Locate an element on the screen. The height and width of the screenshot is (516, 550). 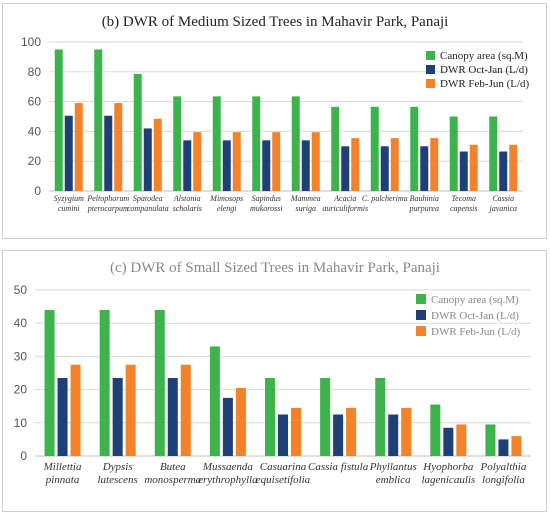
category-label: pterocarpum is located at coordinates (108, 208).